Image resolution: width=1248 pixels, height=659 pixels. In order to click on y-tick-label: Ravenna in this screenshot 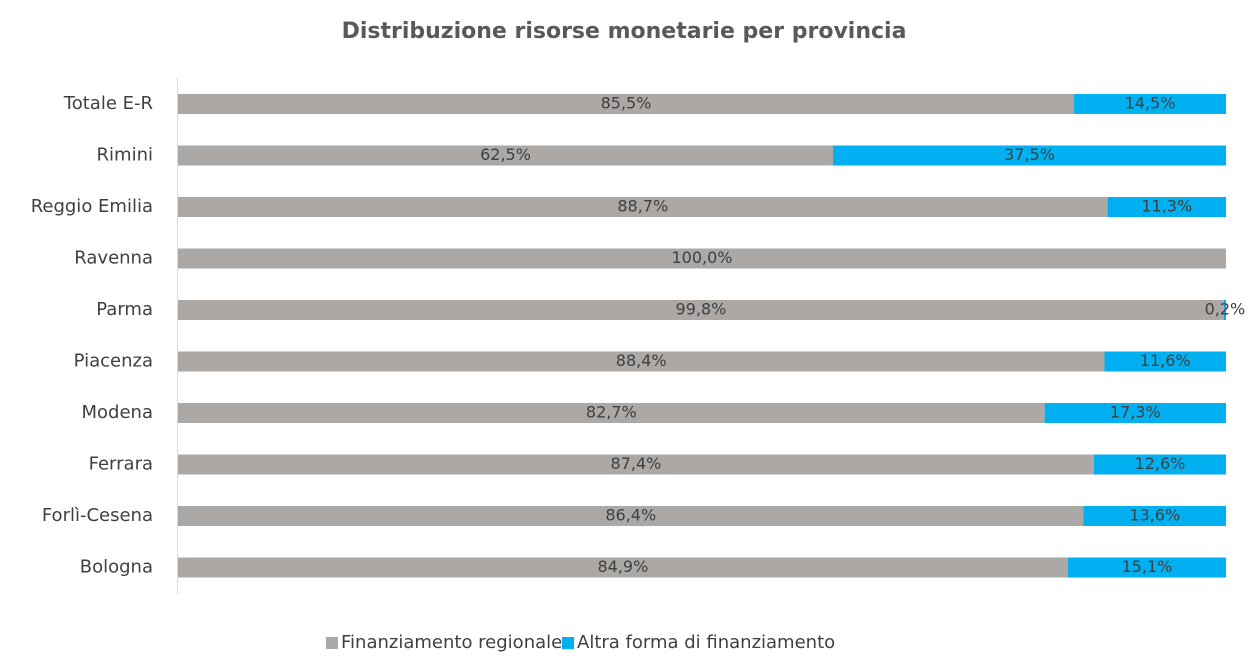, I will do `click(113, 258)`.